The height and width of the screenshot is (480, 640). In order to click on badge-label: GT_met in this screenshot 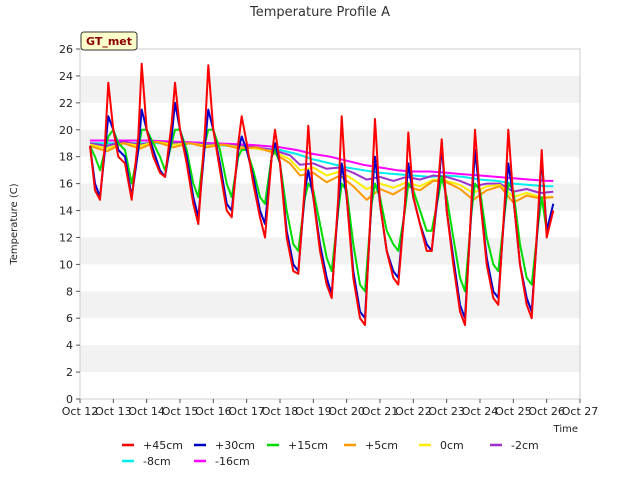, I will do `click(109, 41)`.